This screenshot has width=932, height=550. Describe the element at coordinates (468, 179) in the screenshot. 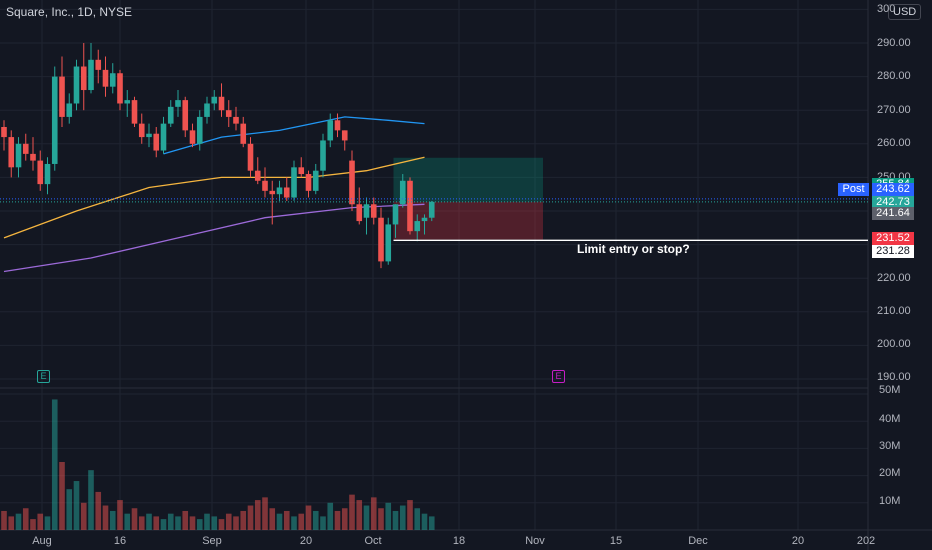

I see `target-zone` at that location.